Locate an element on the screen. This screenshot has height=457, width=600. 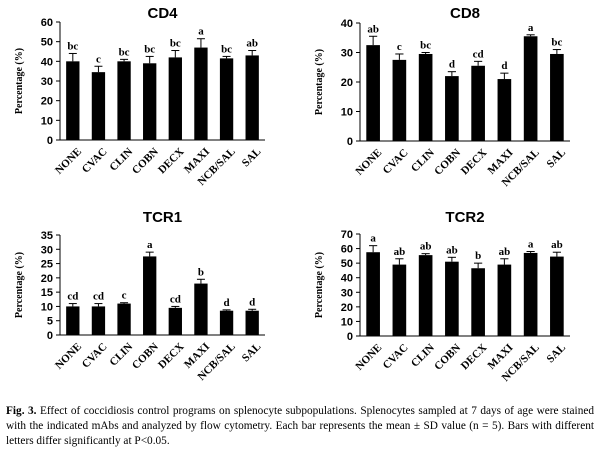
chart-title: CD8 is located at coordinates (465, 13).